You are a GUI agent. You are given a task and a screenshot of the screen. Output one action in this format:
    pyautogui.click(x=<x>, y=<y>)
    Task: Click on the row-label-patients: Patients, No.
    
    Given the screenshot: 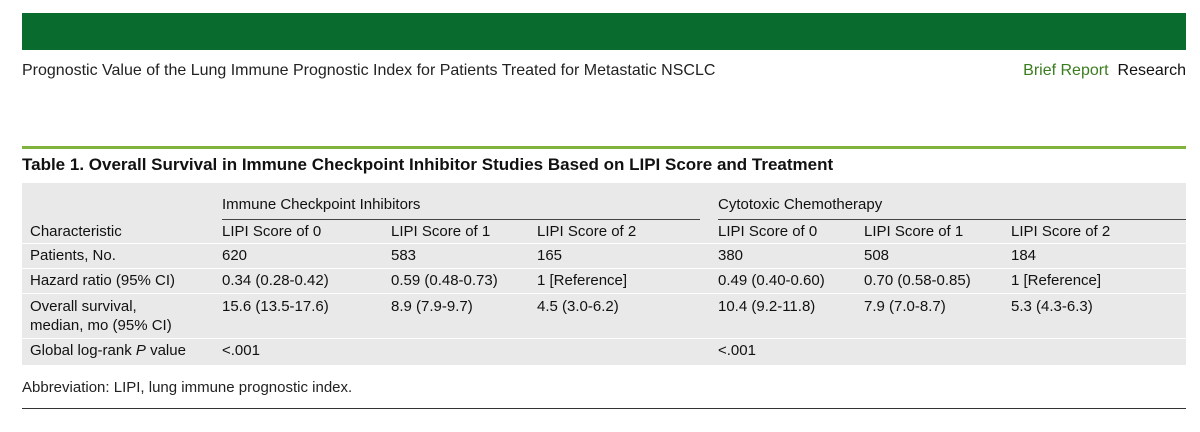 What is the action you would take?
    pyautogui.click(x=73, y=255)
    